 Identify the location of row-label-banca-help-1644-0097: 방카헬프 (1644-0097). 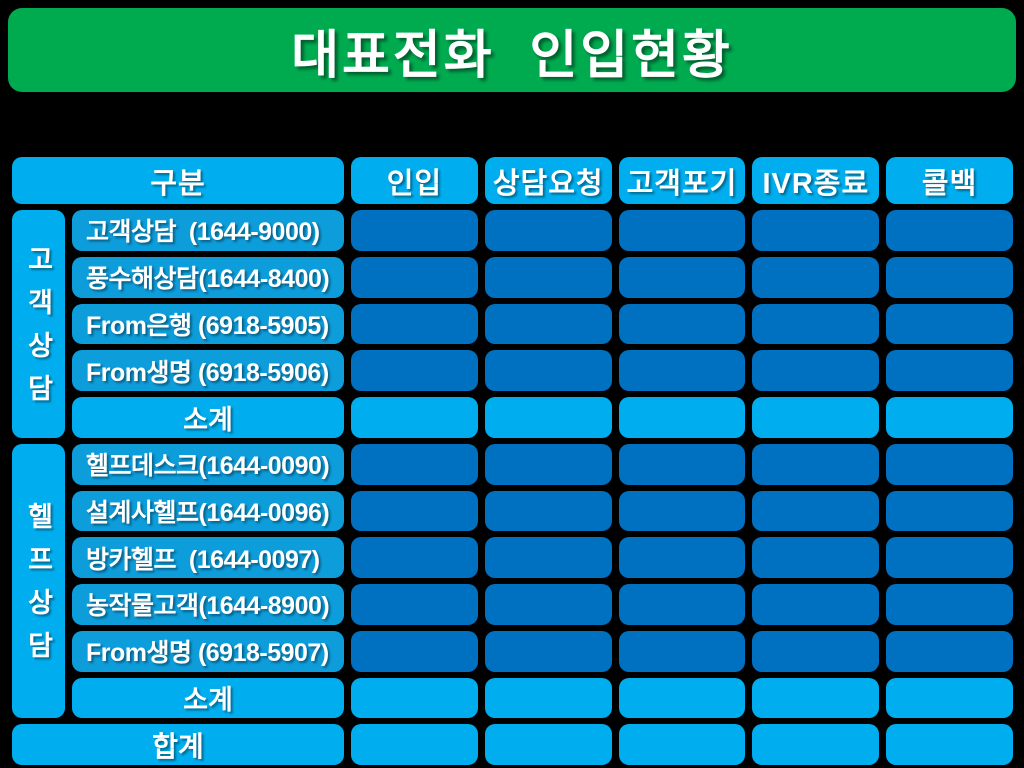
(208, 557).